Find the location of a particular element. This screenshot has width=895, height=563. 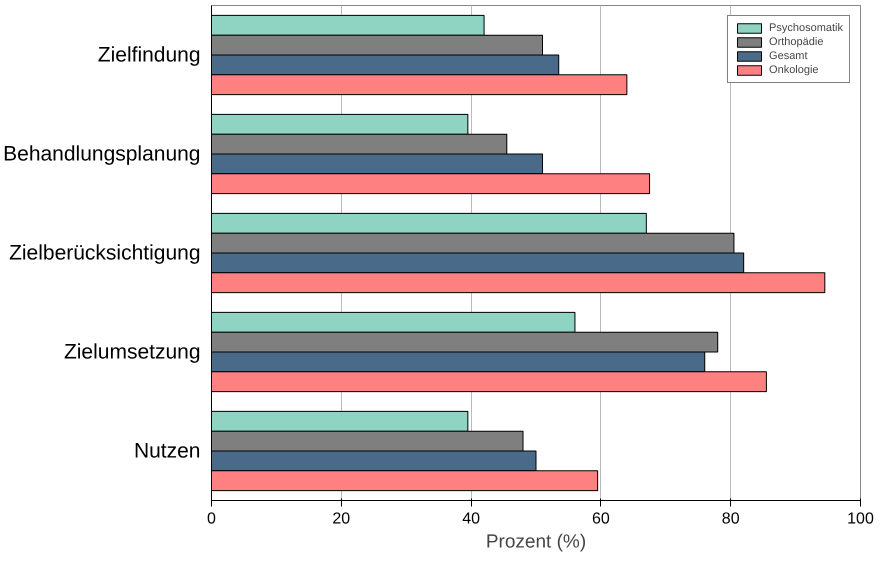

x-tick-label: 40 is located at coordinates (471, 519).